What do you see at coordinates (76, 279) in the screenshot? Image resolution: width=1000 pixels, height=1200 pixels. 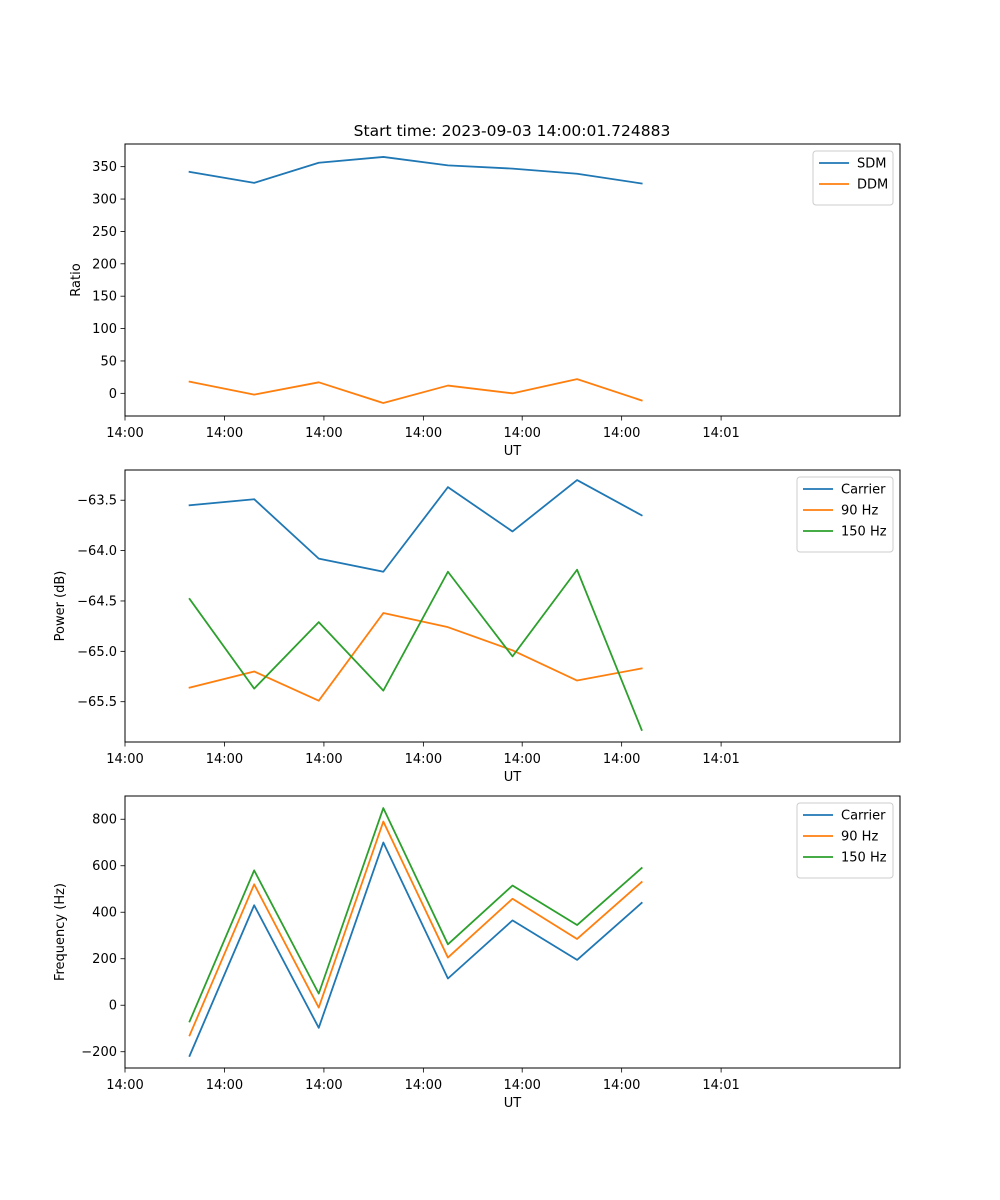 I see `ratio-y-axis-label: Ratio` at bounding box center [76, 279].